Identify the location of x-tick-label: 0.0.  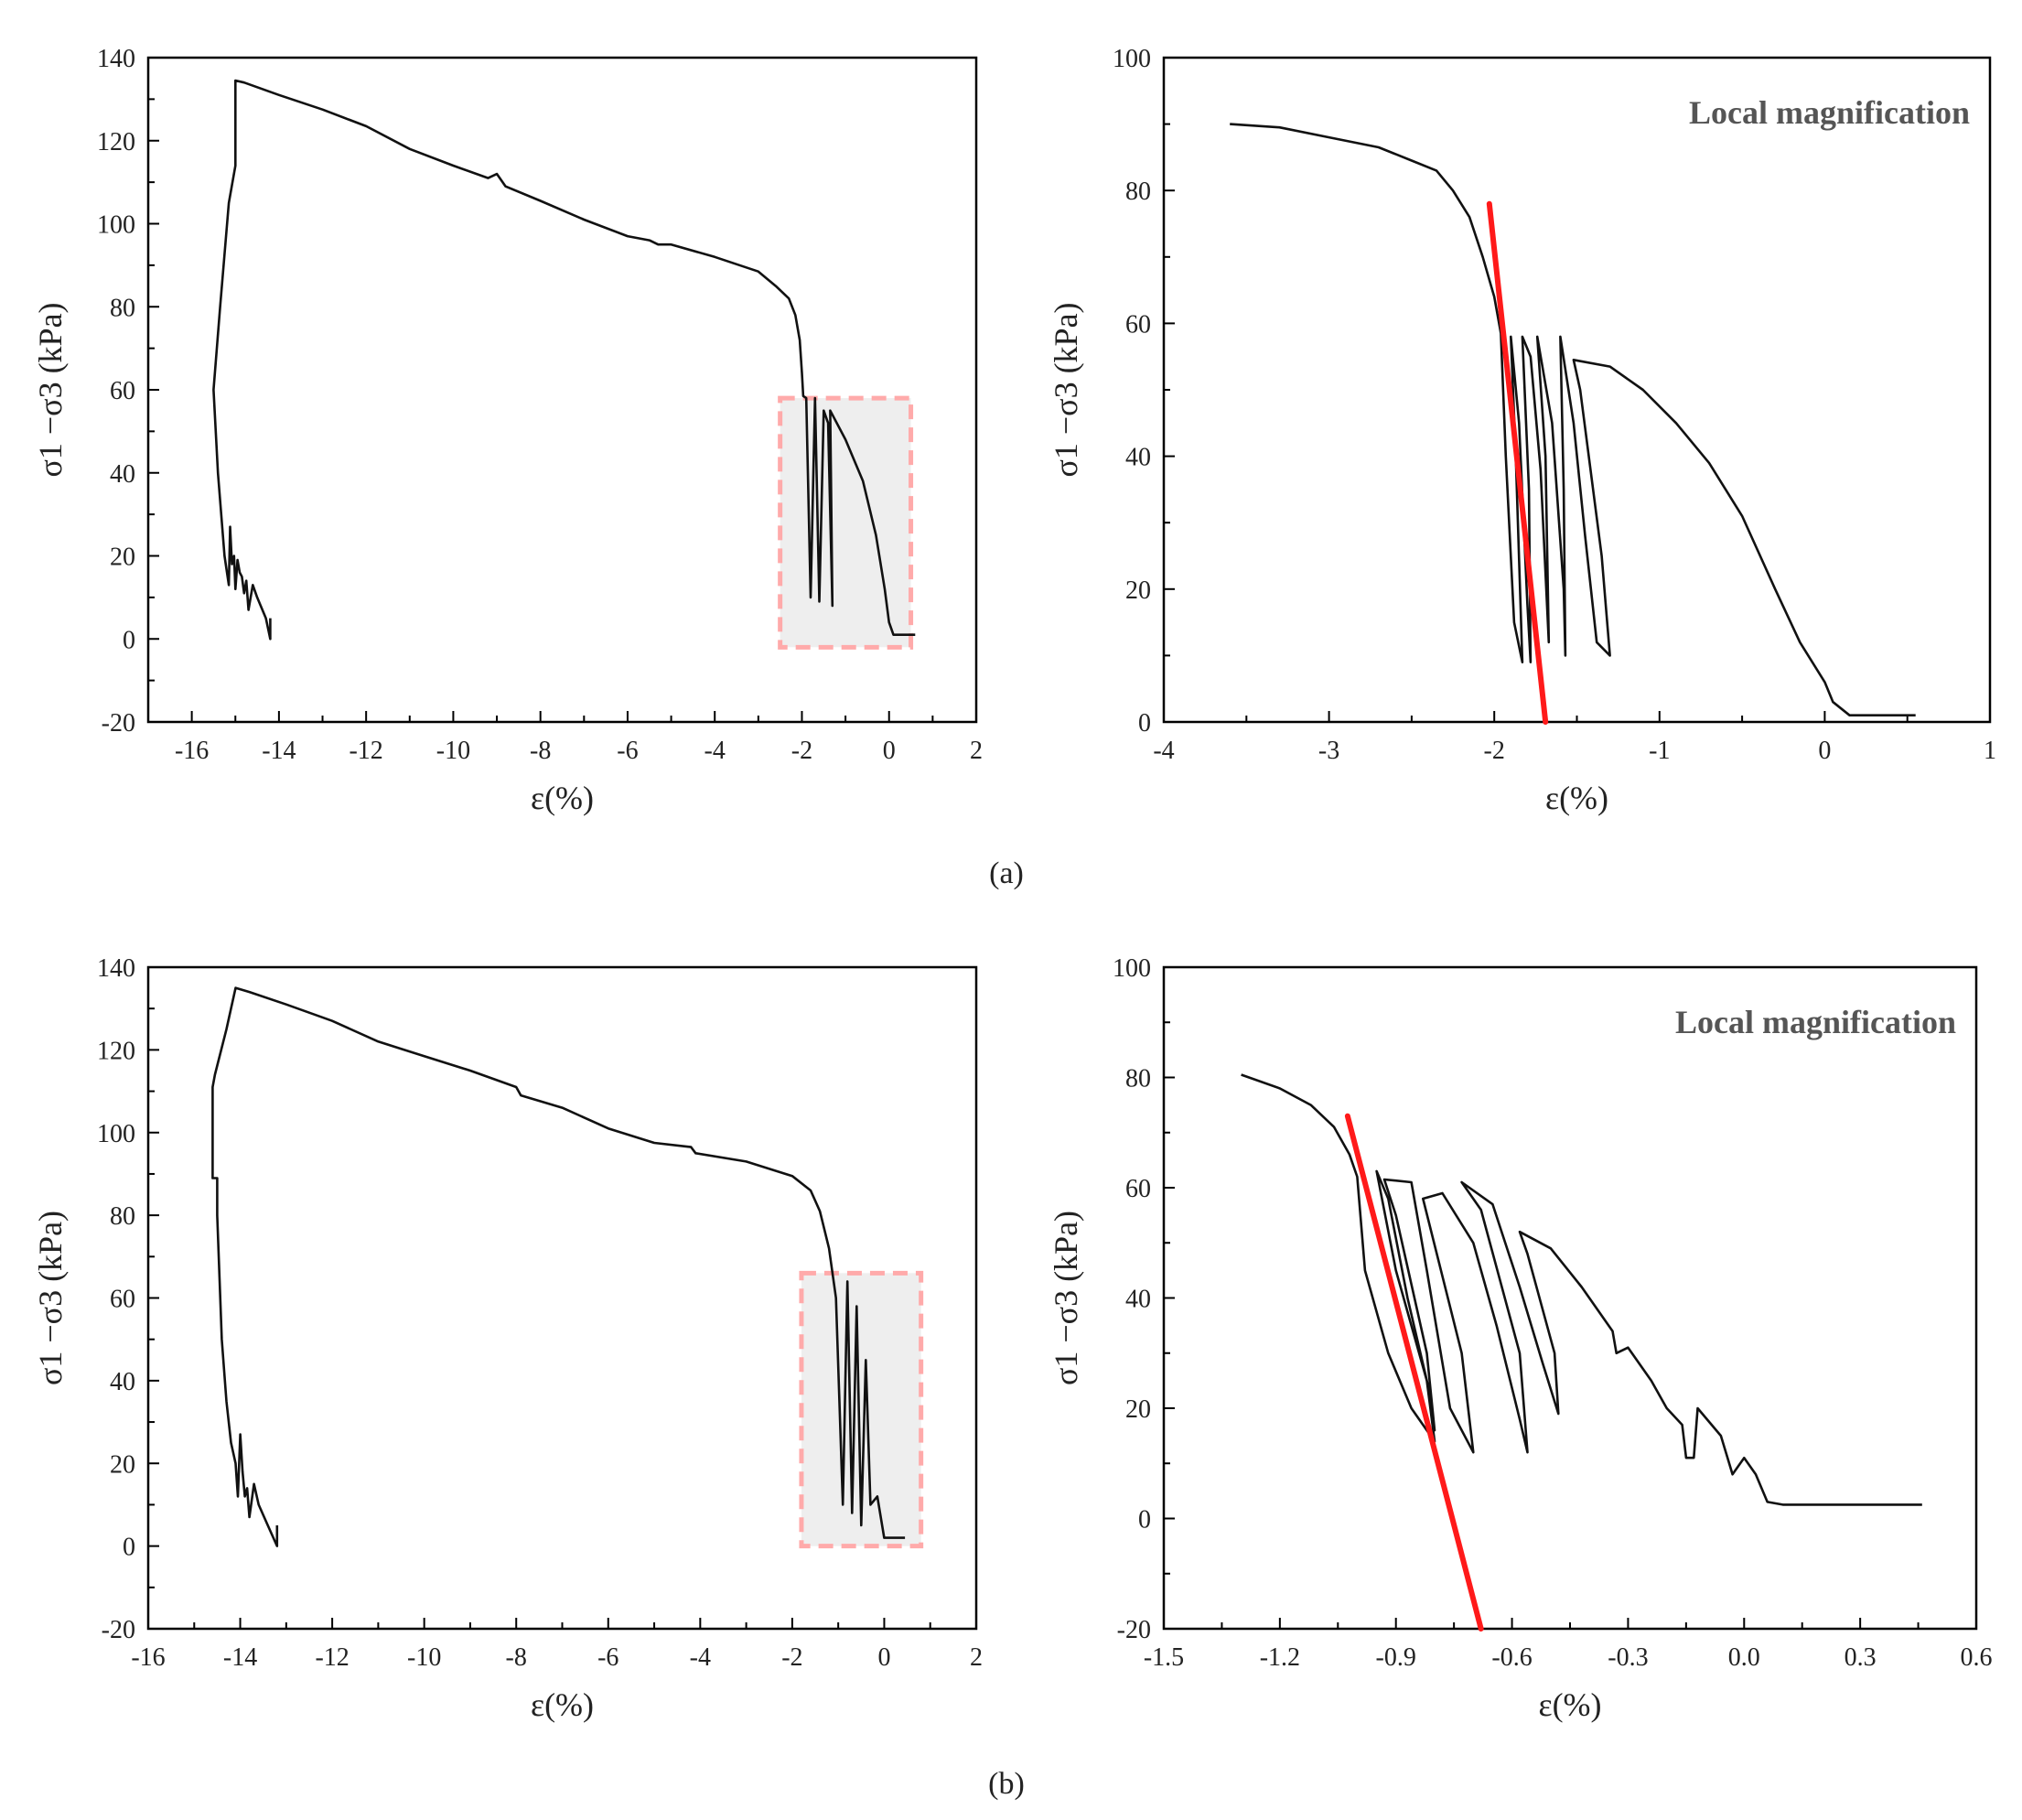
(1744, 1657).